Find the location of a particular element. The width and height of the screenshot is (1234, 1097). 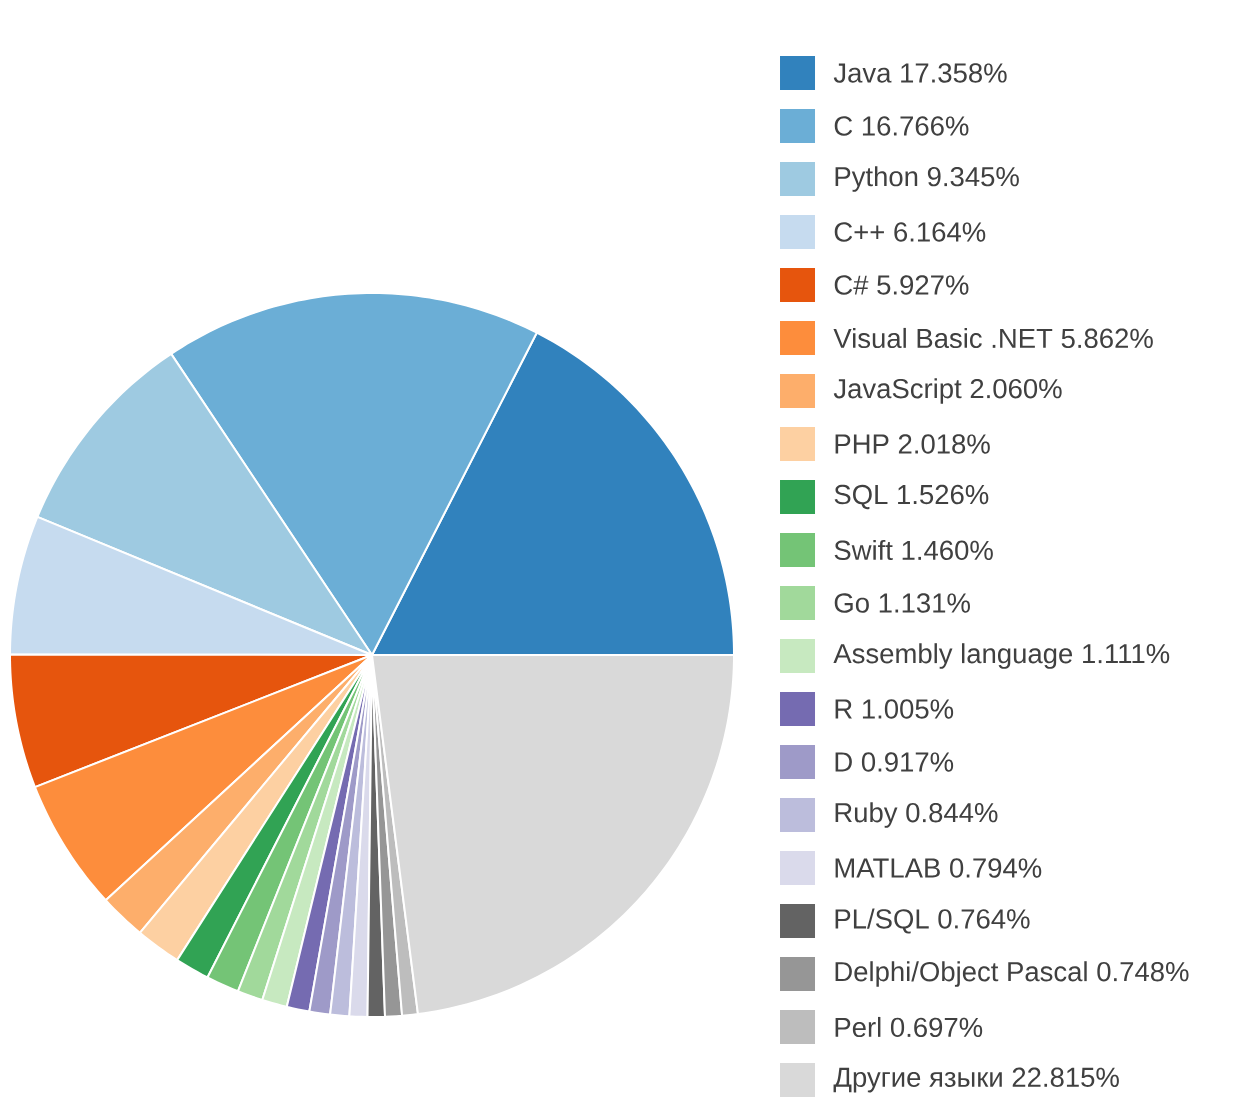

legend-label: D is located at coordinates (843, 762).